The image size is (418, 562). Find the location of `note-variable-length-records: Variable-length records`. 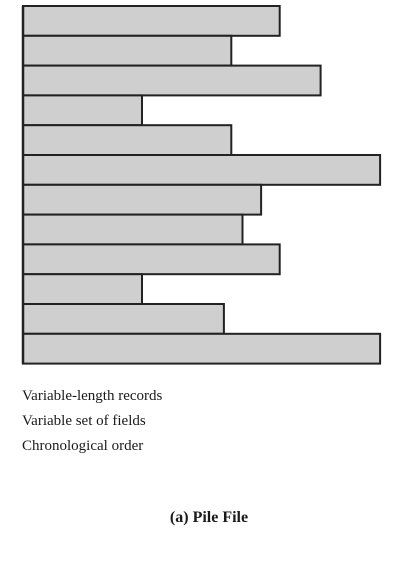

note-variable-length-records: Variable-length records is located at coordinates (92, 396).